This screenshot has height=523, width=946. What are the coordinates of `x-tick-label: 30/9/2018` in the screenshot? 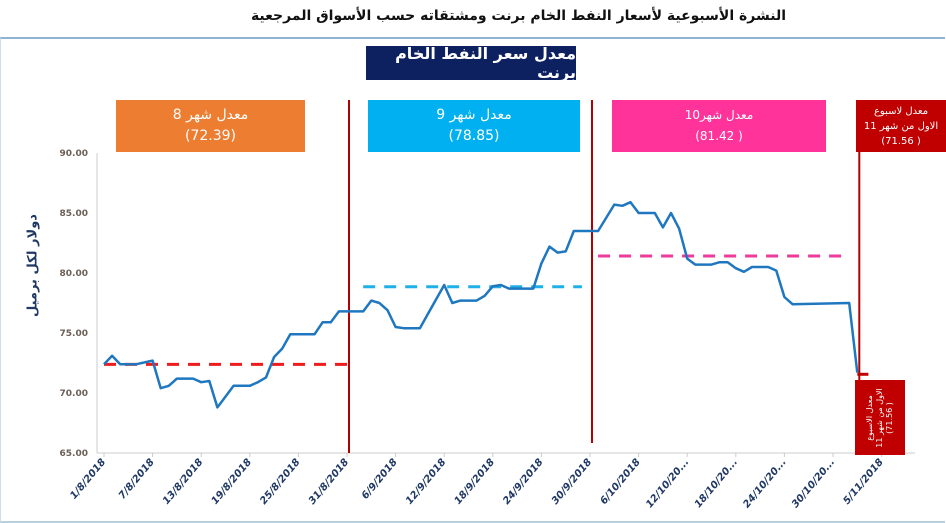 It's located at (572, 482).